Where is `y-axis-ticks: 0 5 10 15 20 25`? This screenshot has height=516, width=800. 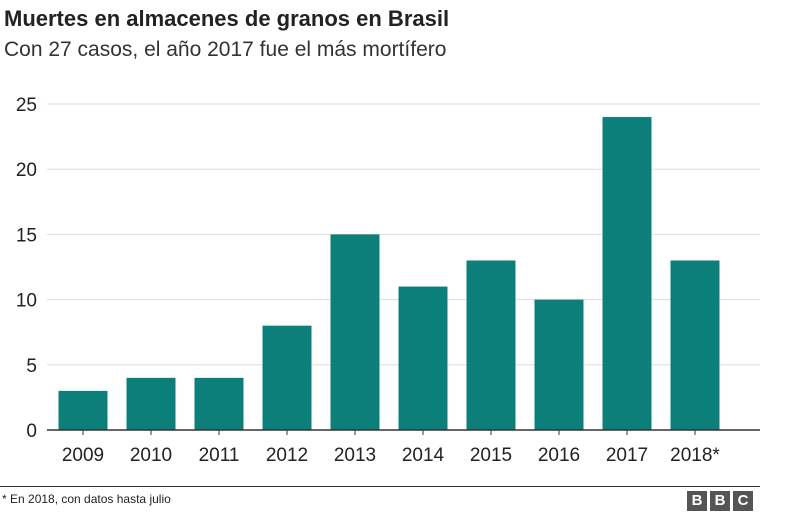
y-axis-ticks: 0 5 10 15 20 25 is located at coordinates (26, 268).